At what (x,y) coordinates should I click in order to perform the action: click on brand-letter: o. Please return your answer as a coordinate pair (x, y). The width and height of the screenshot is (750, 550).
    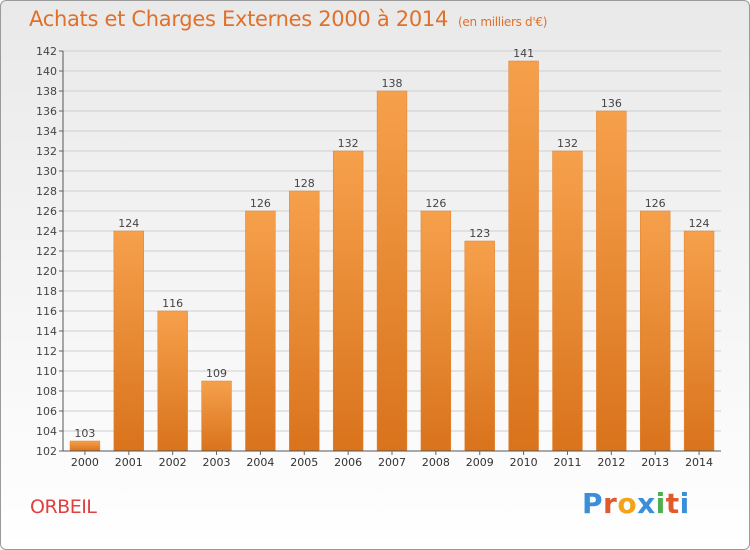
    Looking at the image, I should click on (627, 503).